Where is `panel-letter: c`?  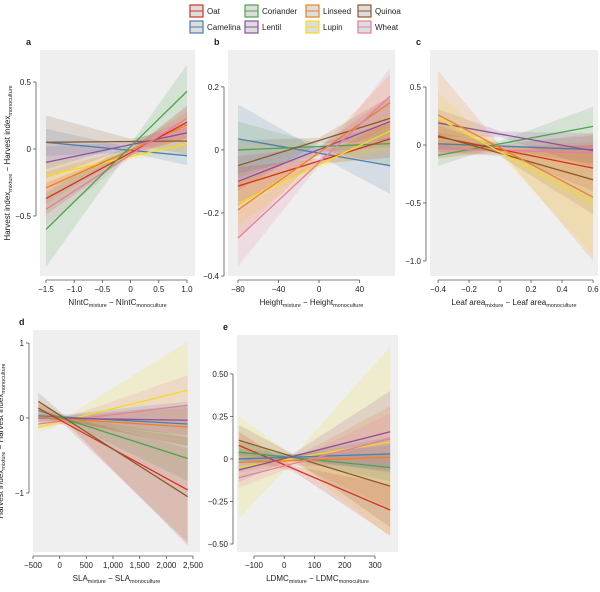 panel-letter: c is located at coordinates (418, 42).